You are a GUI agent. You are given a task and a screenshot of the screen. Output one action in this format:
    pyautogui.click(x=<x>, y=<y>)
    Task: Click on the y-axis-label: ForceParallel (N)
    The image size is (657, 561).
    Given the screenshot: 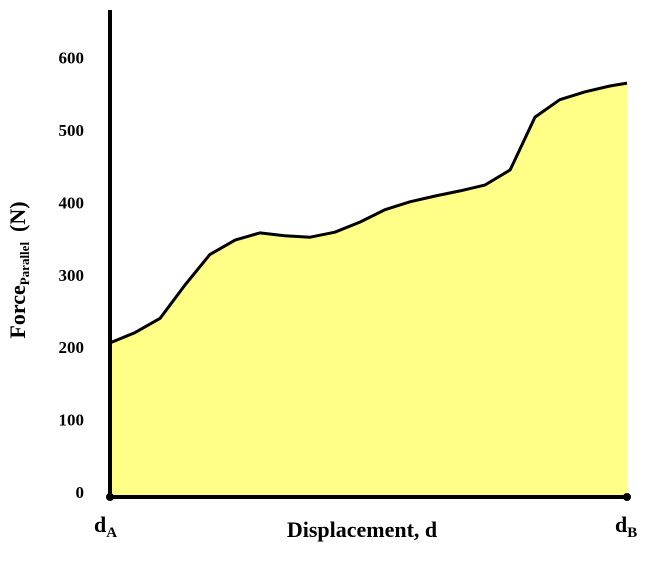 What is the action you would take?
    pyautogui.click(x=18, y=269)
    